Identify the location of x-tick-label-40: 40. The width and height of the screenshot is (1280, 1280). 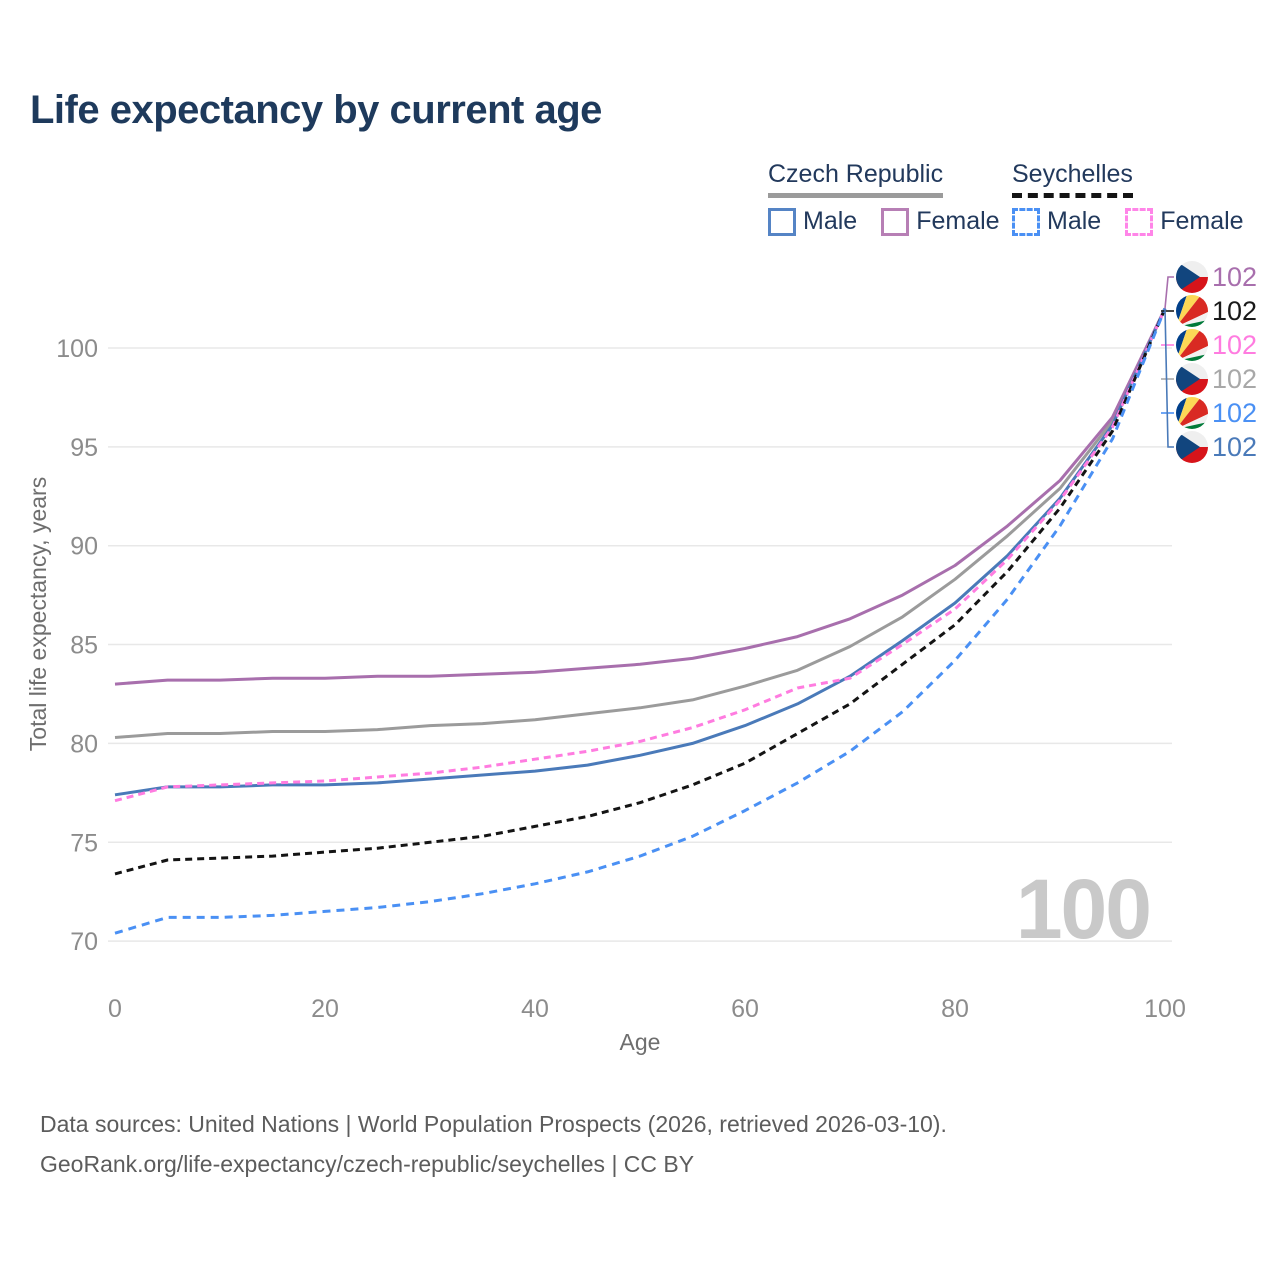
(535, 1009).